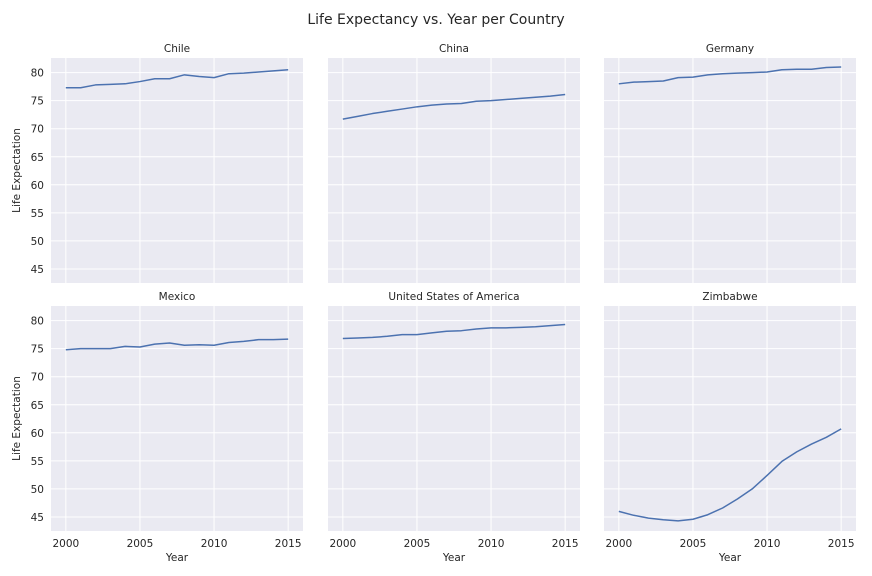 The width and height of the screenshot is (872, 576). Describe the element at coordinates (729, 297) in the screenshot. I see `panel-title: Zimbabwe` at that location.